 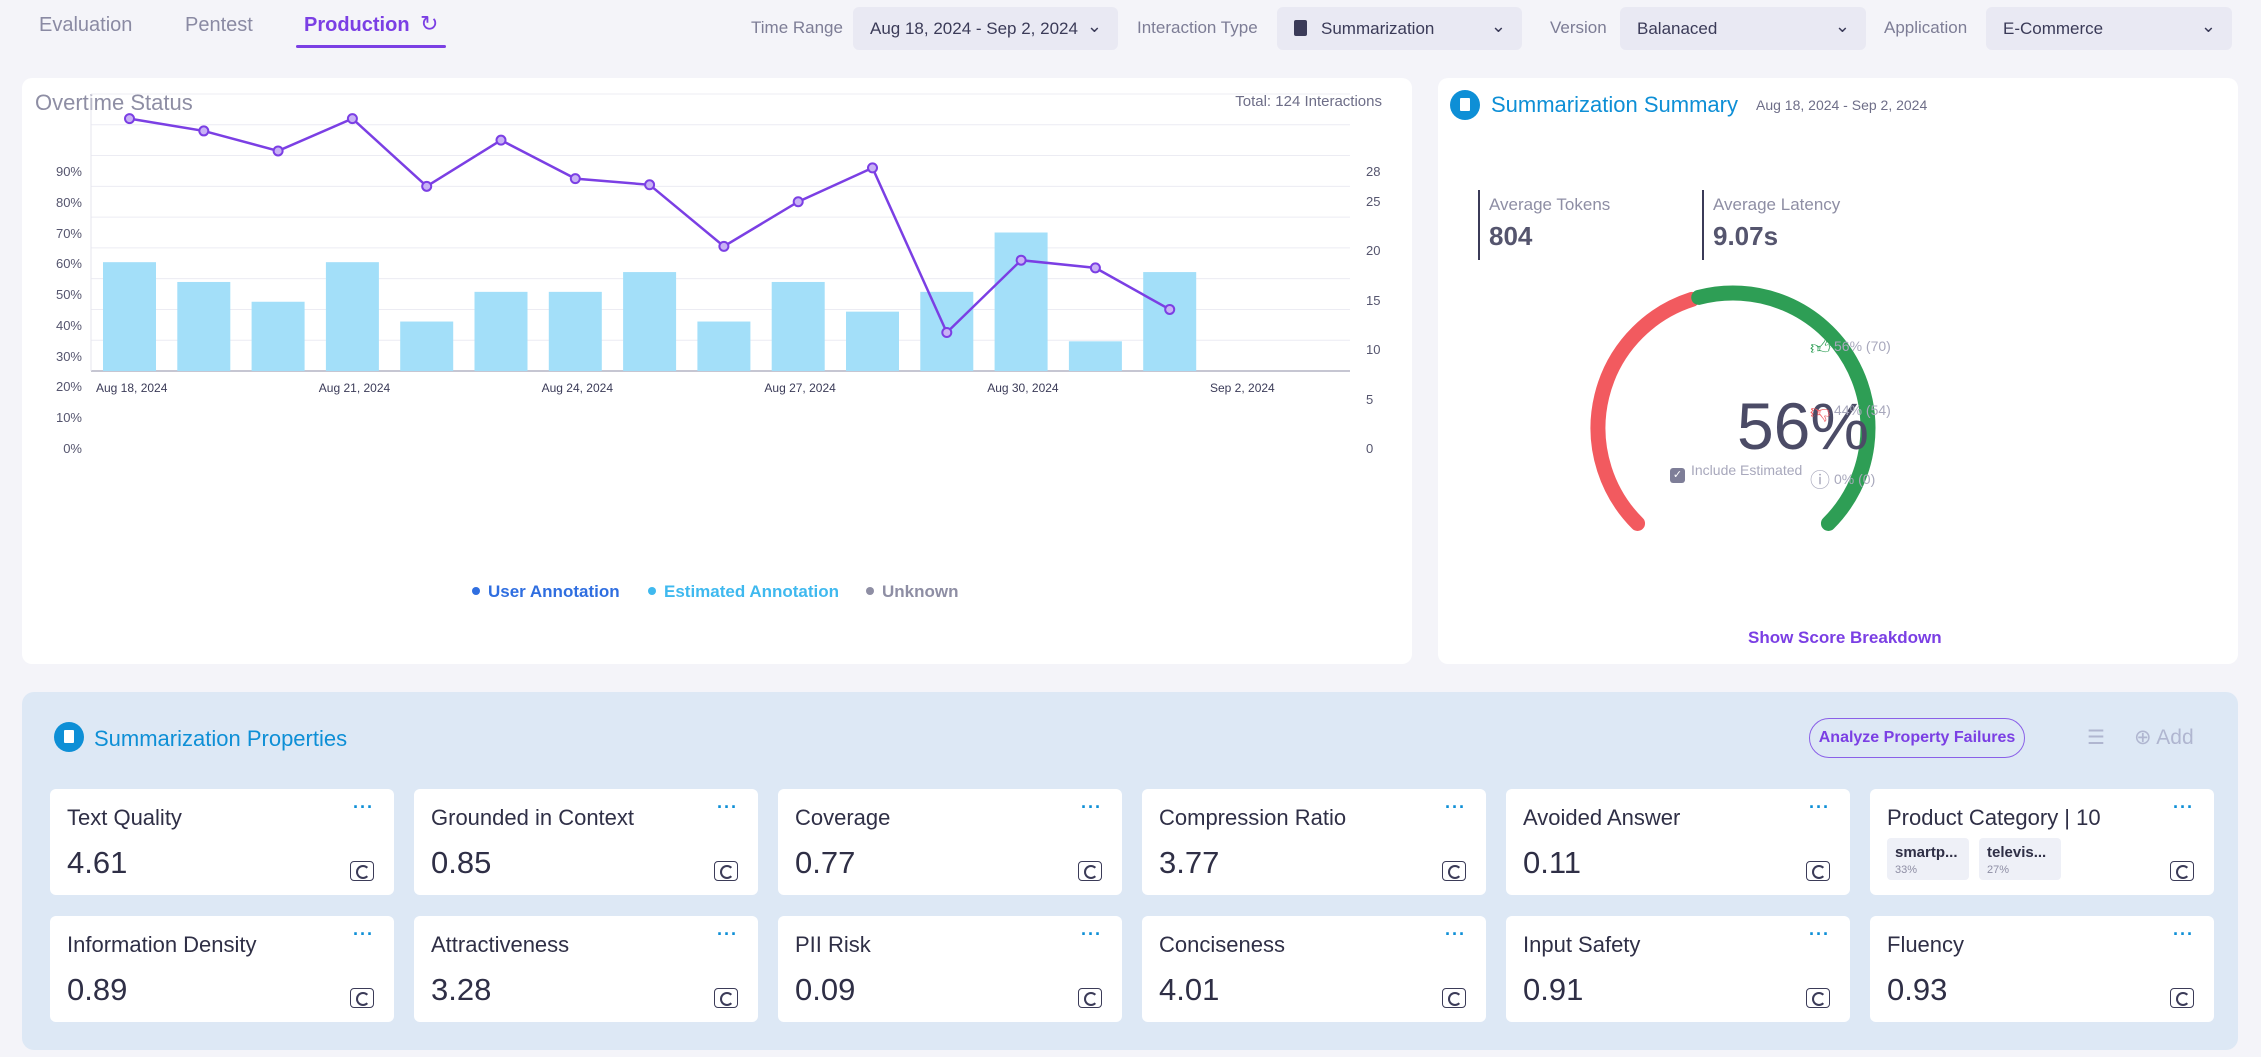 I want to click on interaction-type-select: Summarization ⌄, so click(x=1399, y=28).